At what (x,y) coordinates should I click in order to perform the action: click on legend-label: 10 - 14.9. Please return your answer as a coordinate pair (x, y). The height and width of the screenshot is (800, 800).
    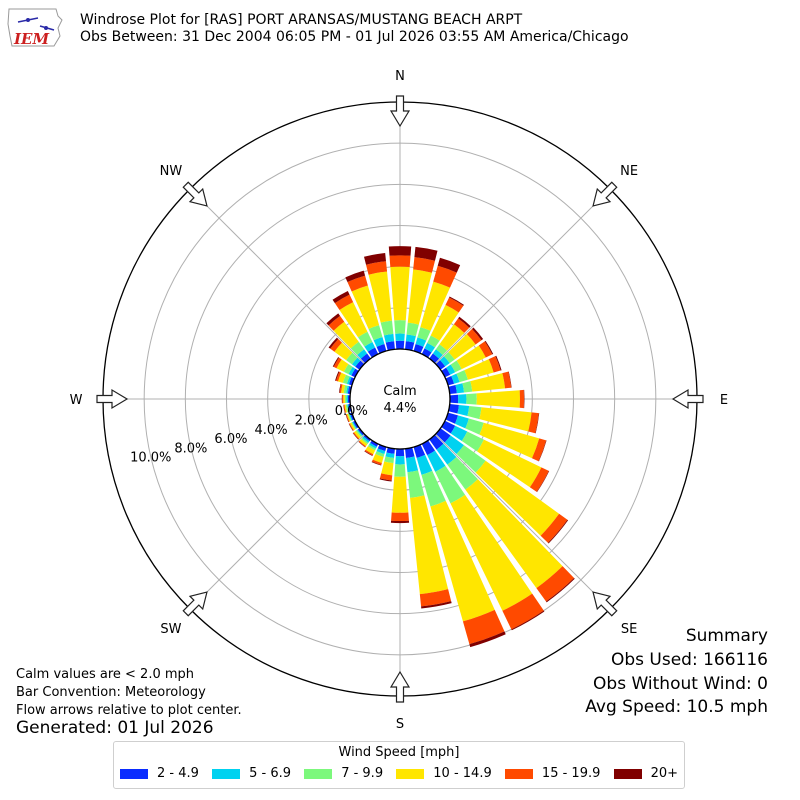
    Looking at the image, I should click on (462, 773).